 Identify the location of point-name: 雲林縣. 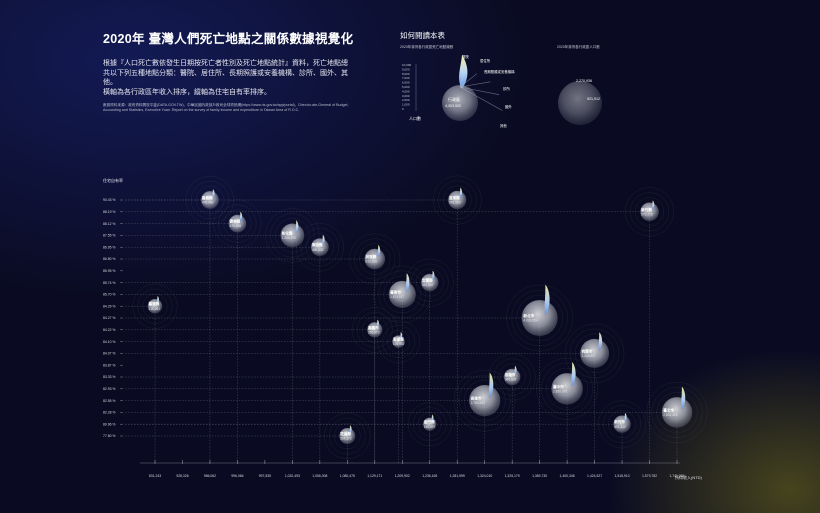
(234, 221).